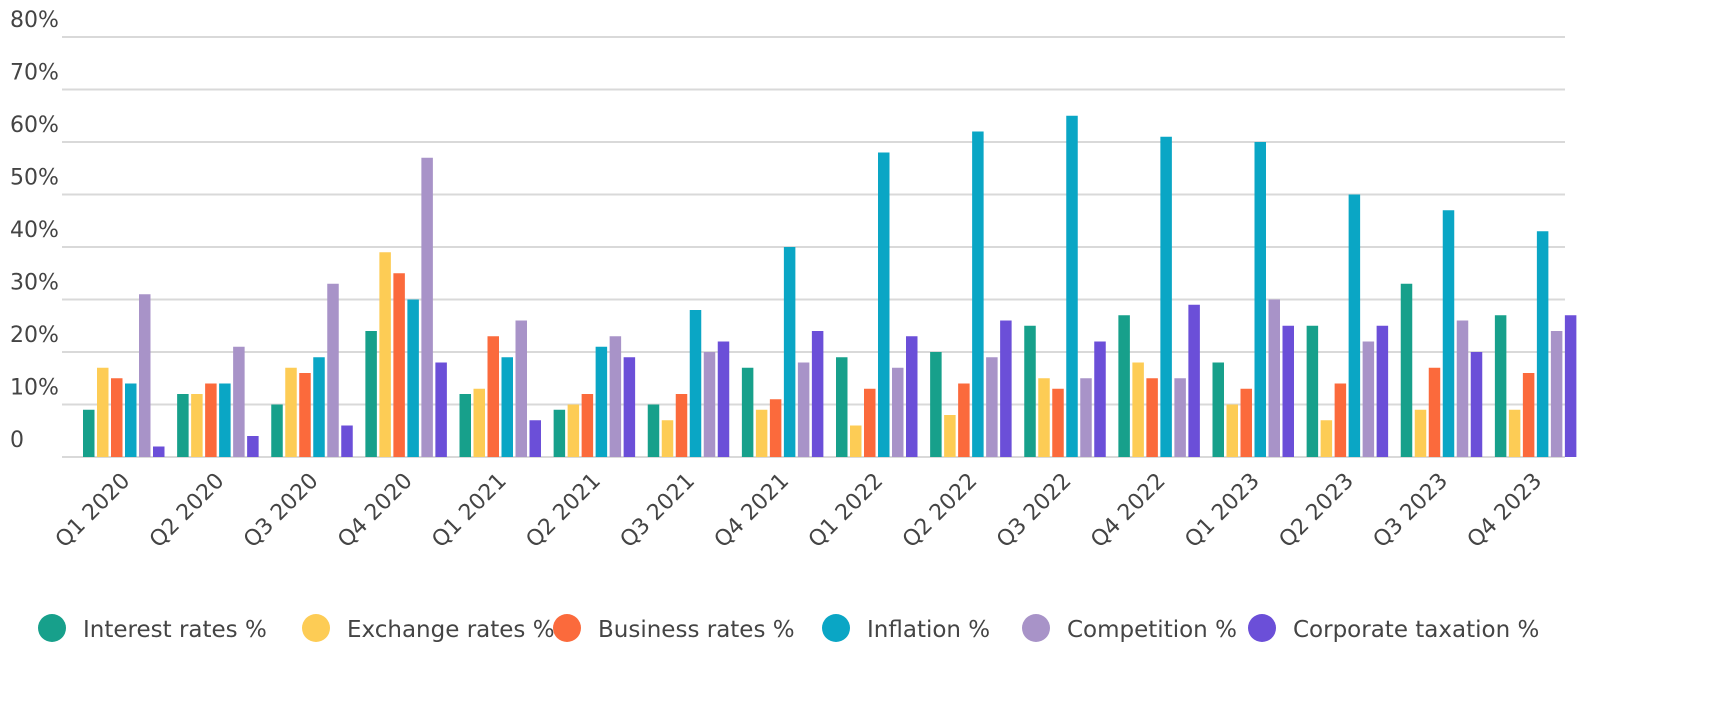  I want to click on legend-item: Interest rates %, so click(152, 628).